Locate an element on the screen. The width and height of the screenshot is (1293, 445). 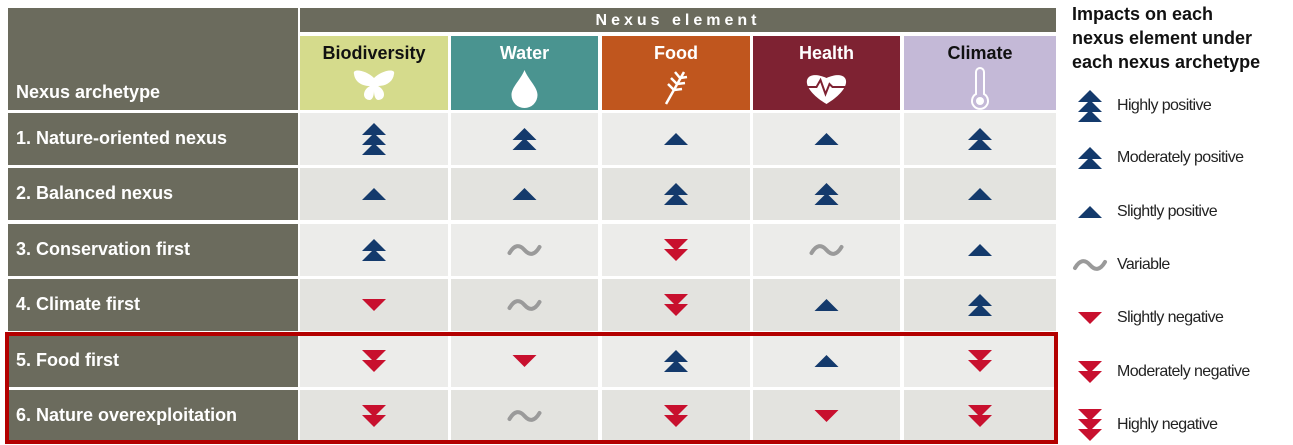
legend-title: nexus element under is located at coordinates (1162, 38).